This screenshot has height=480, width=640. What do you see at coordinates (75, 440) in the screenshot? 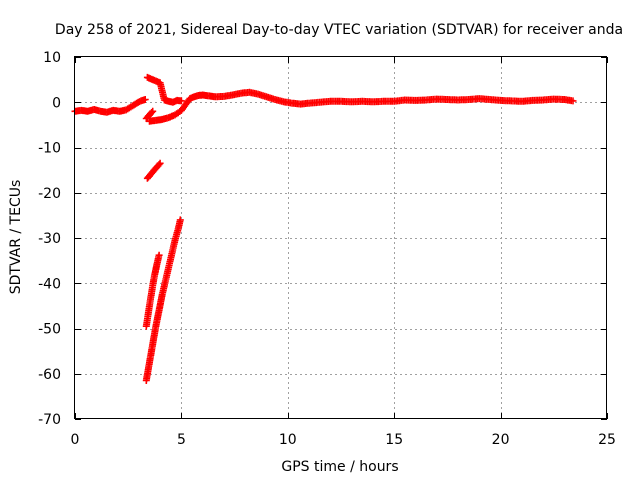
I see `x-tick-label: 0` at bounding box center [75, 440].